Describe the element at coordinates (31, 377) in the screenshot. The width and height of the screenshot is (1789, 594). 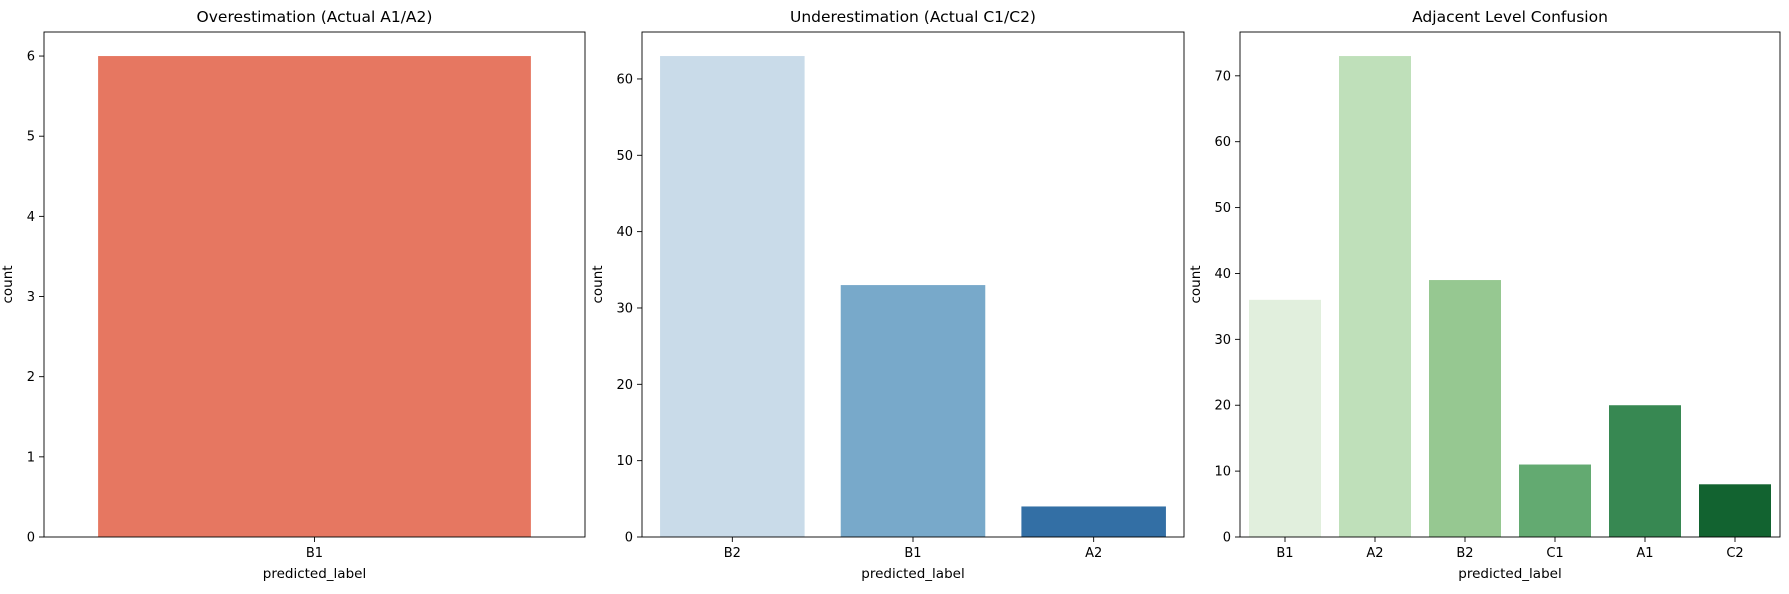
I see `y-tick-label: 2` at that location.